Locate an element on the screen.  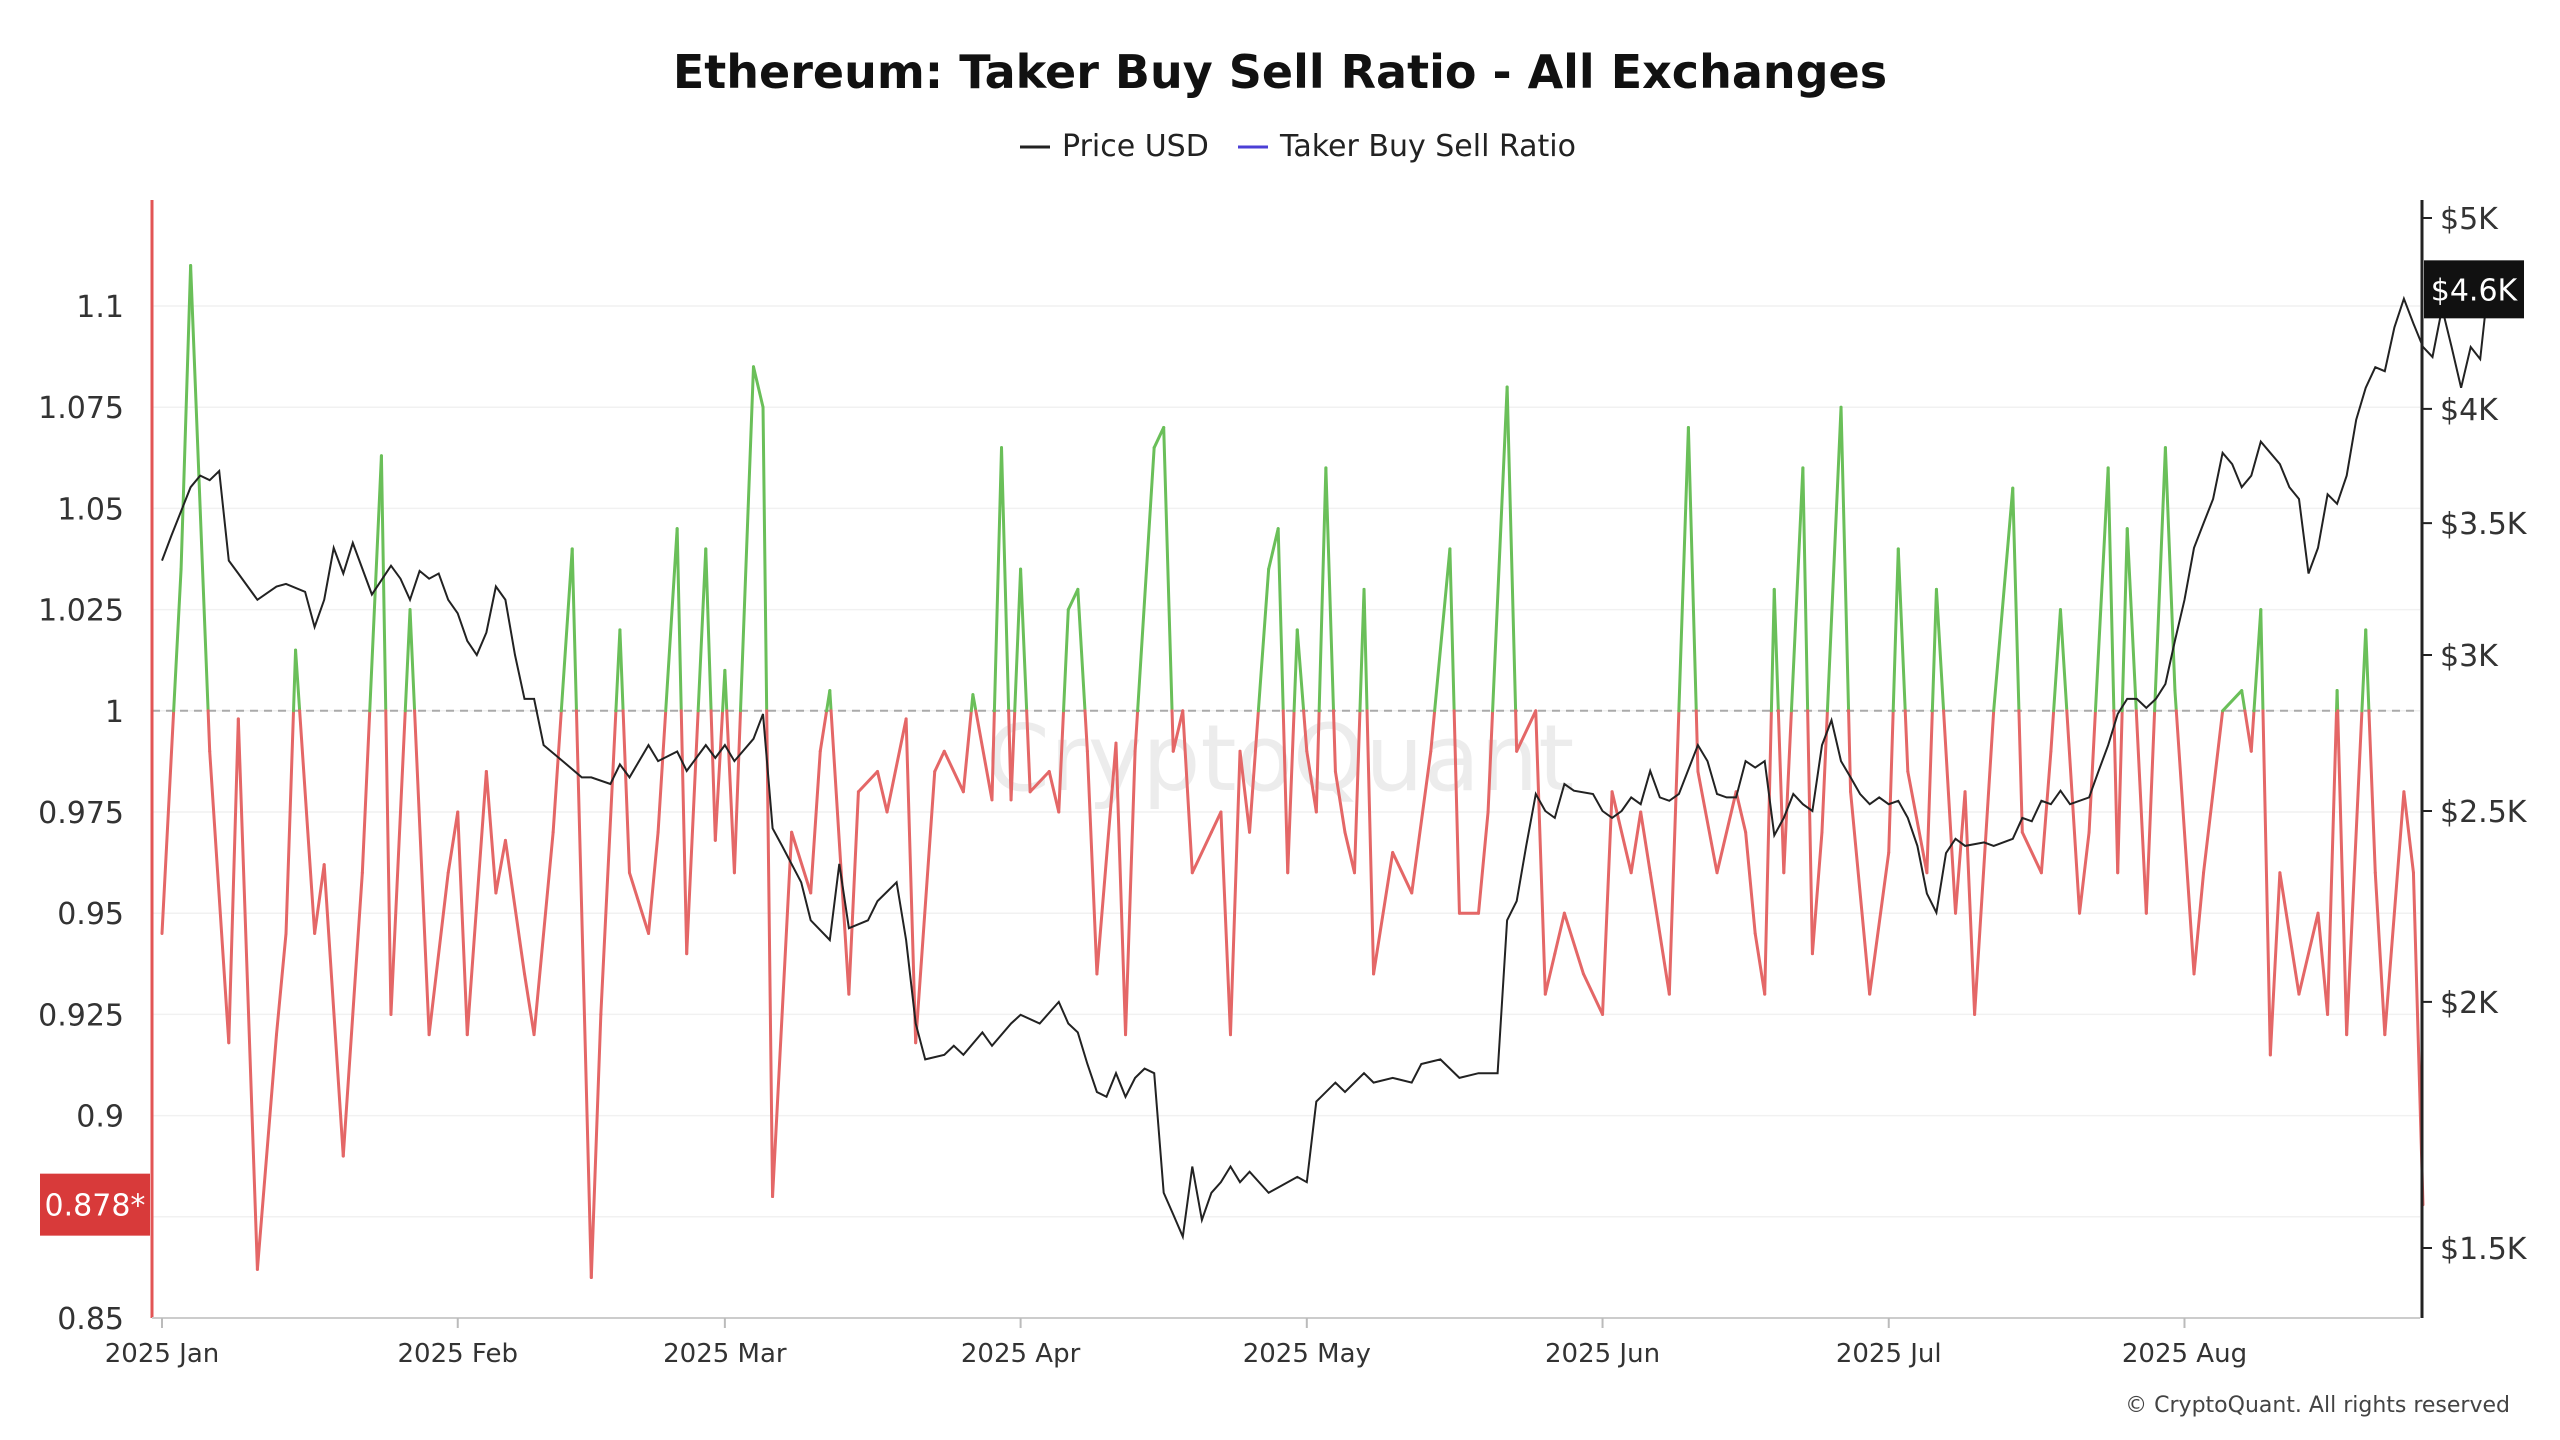
copyright: © CryptoQuant. All rights reserved is located at coordinates (2317, 1405).